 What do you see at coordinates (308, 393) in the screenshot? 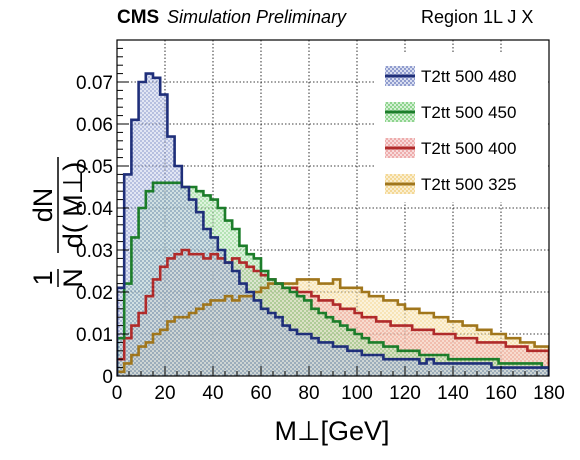
I see `x-tick-label: 80` at bounding box center [308, 393].